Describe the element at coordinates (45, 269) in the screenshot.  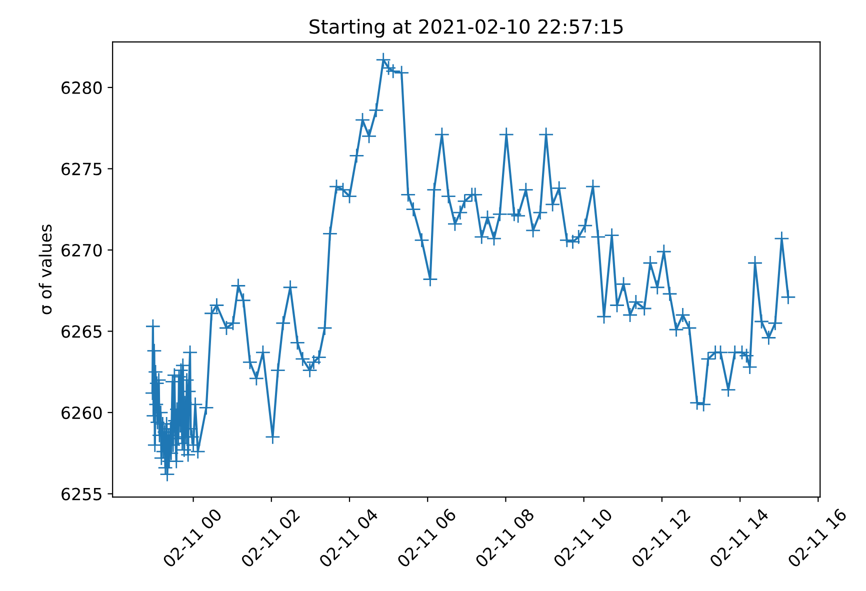
I see `y-axis-title: σ of values` at that location.